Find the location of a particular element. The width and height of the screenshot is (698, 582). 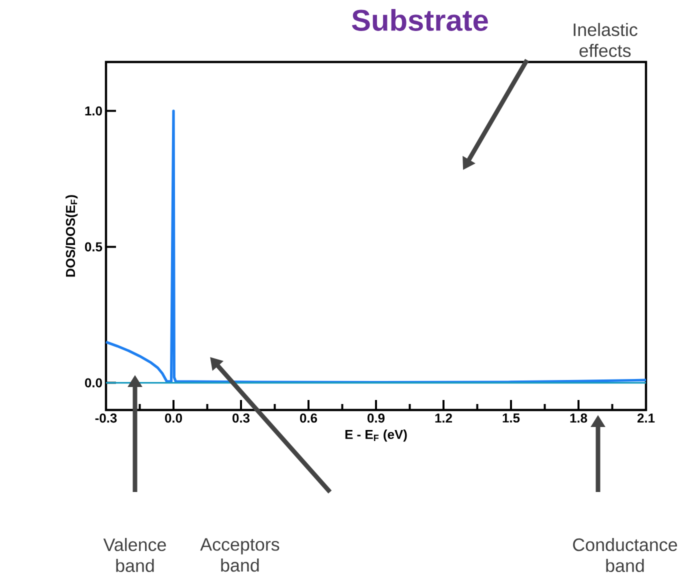

y-tick-label: 0.0 is located at coordinates (93, 383).